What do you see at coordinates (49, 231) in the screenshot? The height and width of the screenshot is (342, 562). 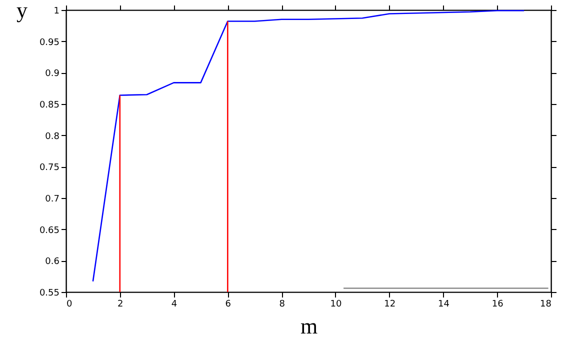 I see `y-tick-label: 0.65` at bounding box center [49, 231].